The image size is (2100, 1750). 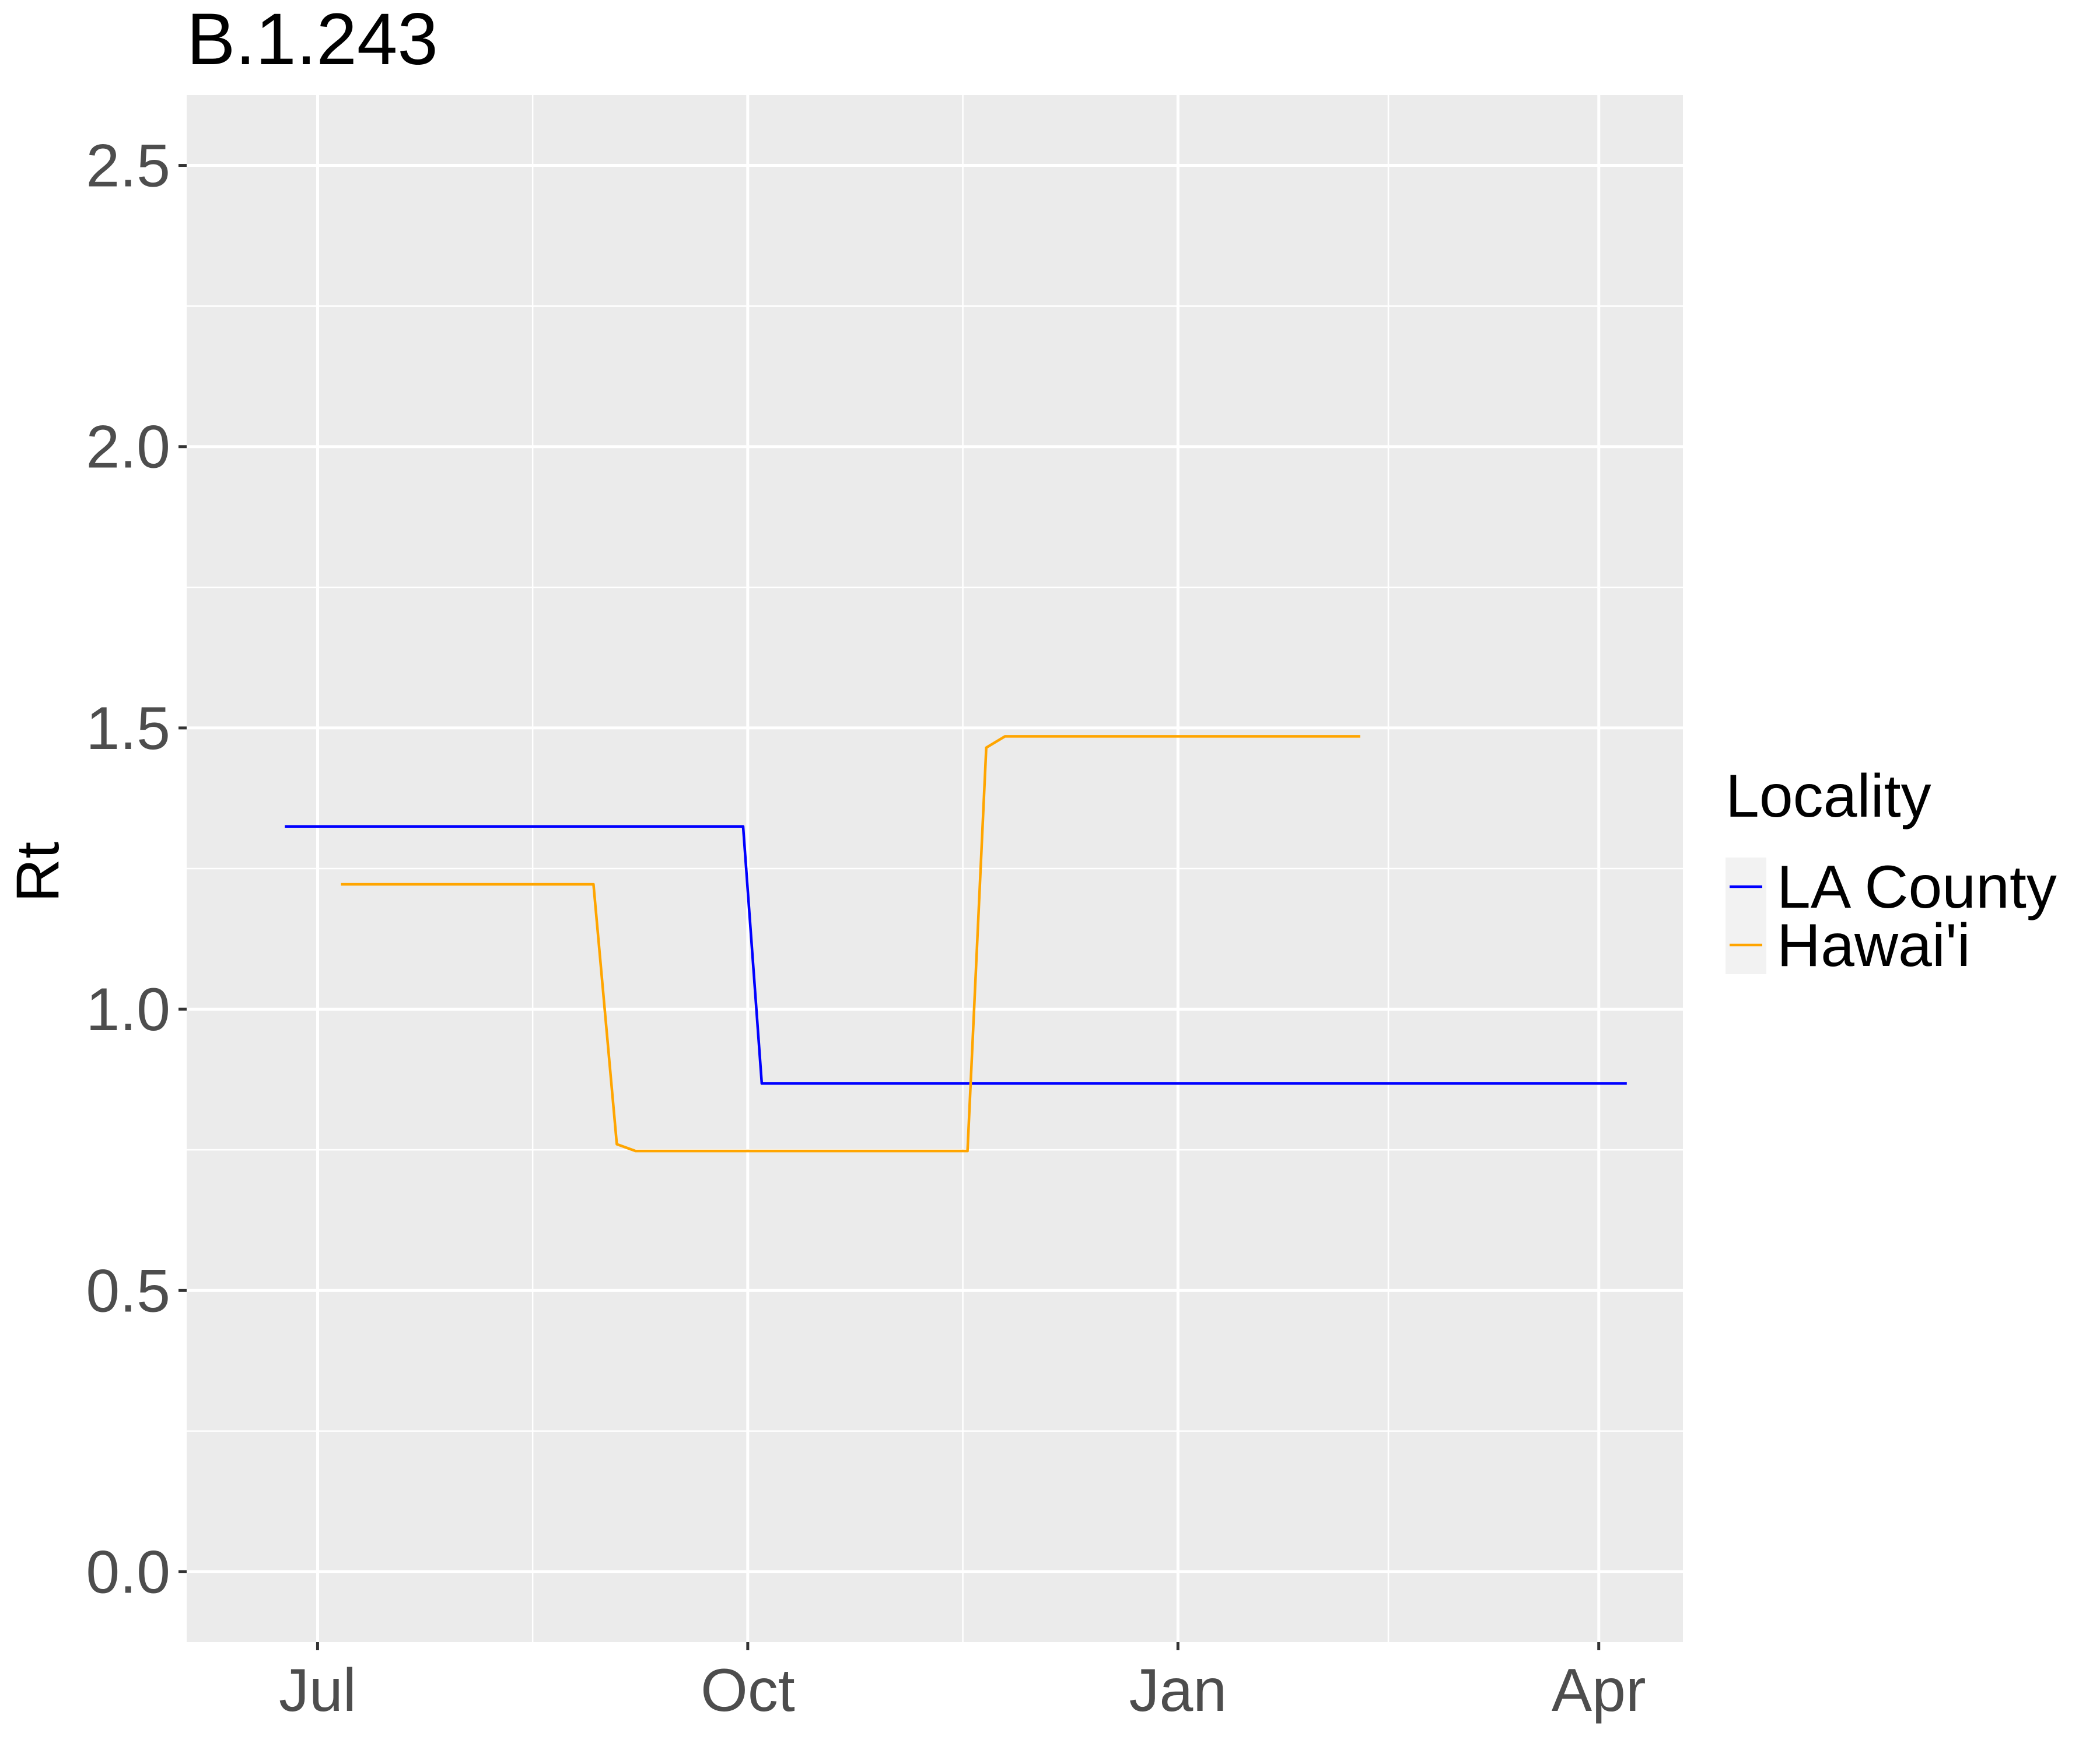 I want to click on chart-title: B.1.243, so click(x=312, y=40).